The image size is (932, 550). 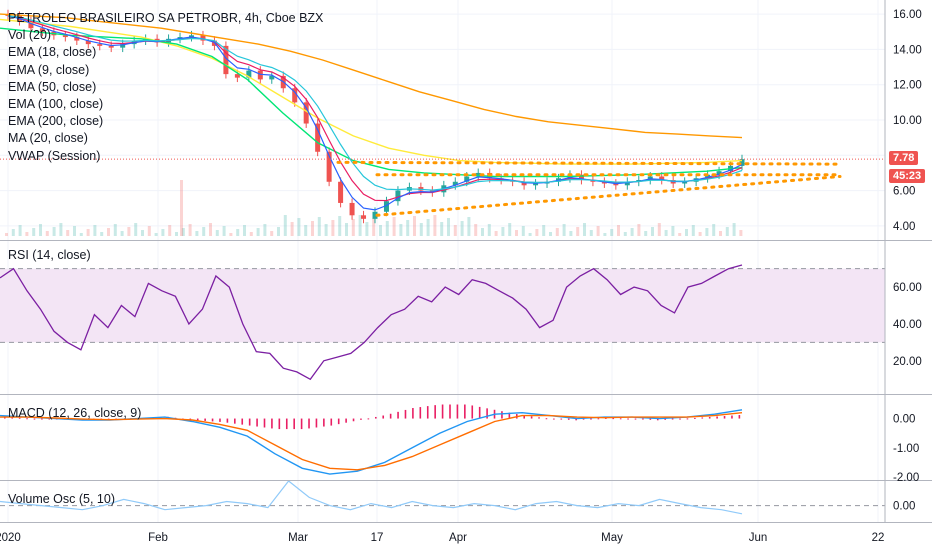 What do you see at coordinates (758, 538) in the screenshot?
I see `x-tick-label: Jun` at bounding box center [758, 538].